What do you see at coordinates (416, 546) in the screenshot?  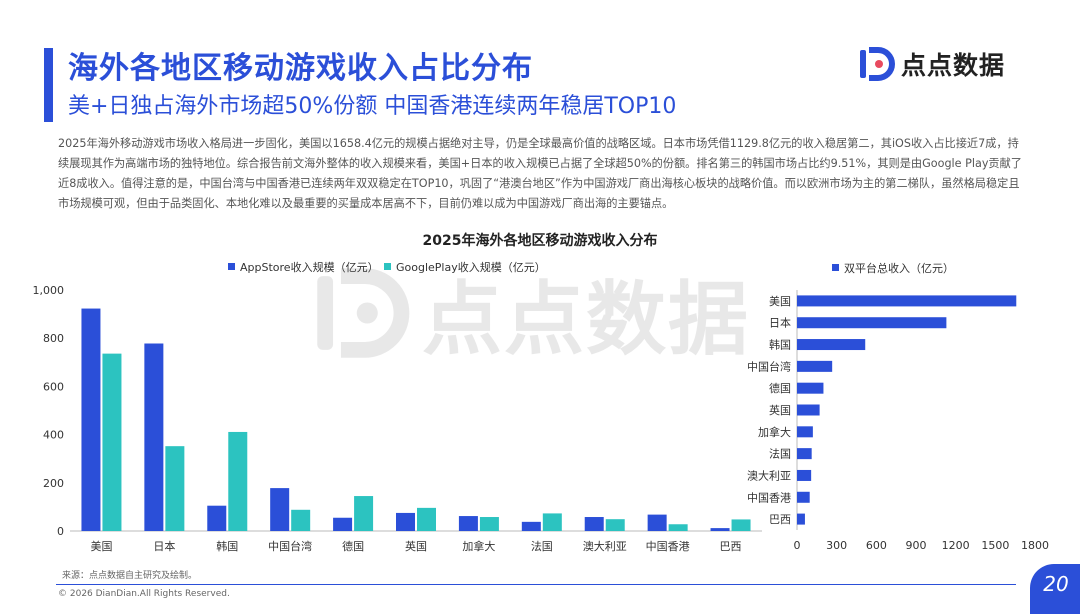 I see `x-tick-label: 英国` at bounding box center [416, 546].